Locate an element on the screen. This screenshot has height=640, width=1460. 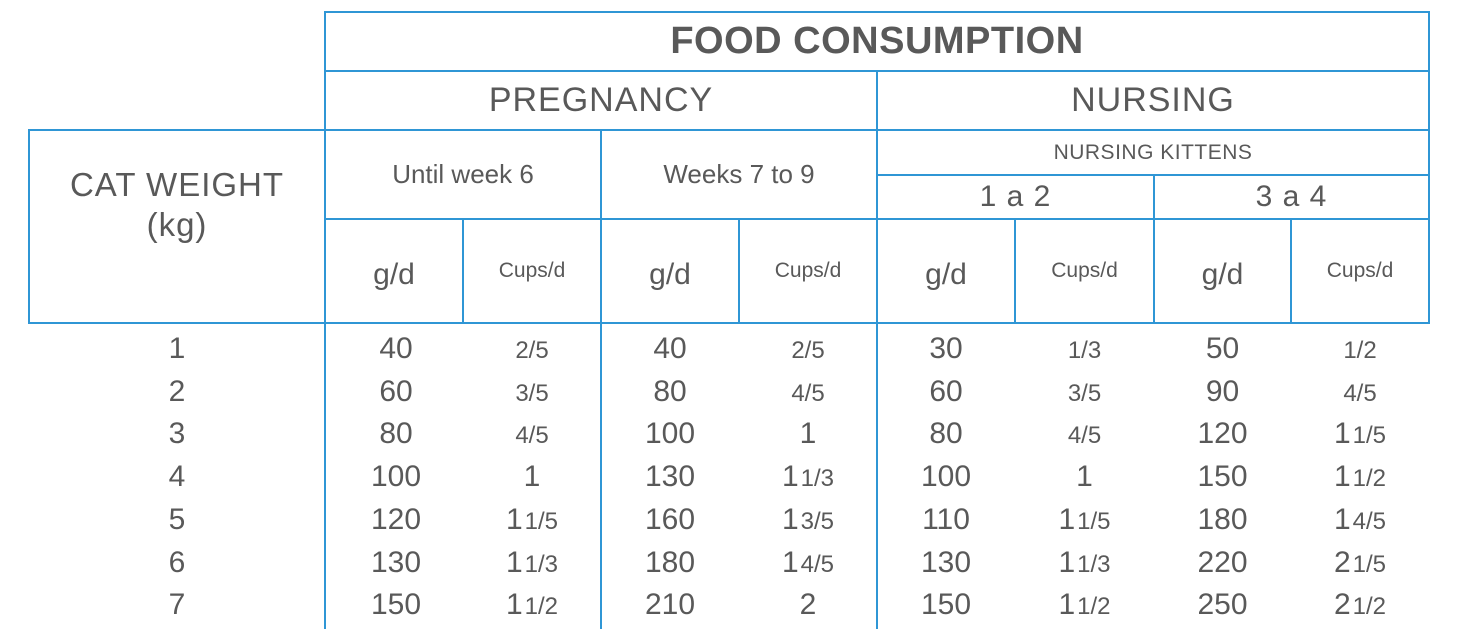
cat-weight-label: CAT WEIGHT is located at coordinates (177, 184).